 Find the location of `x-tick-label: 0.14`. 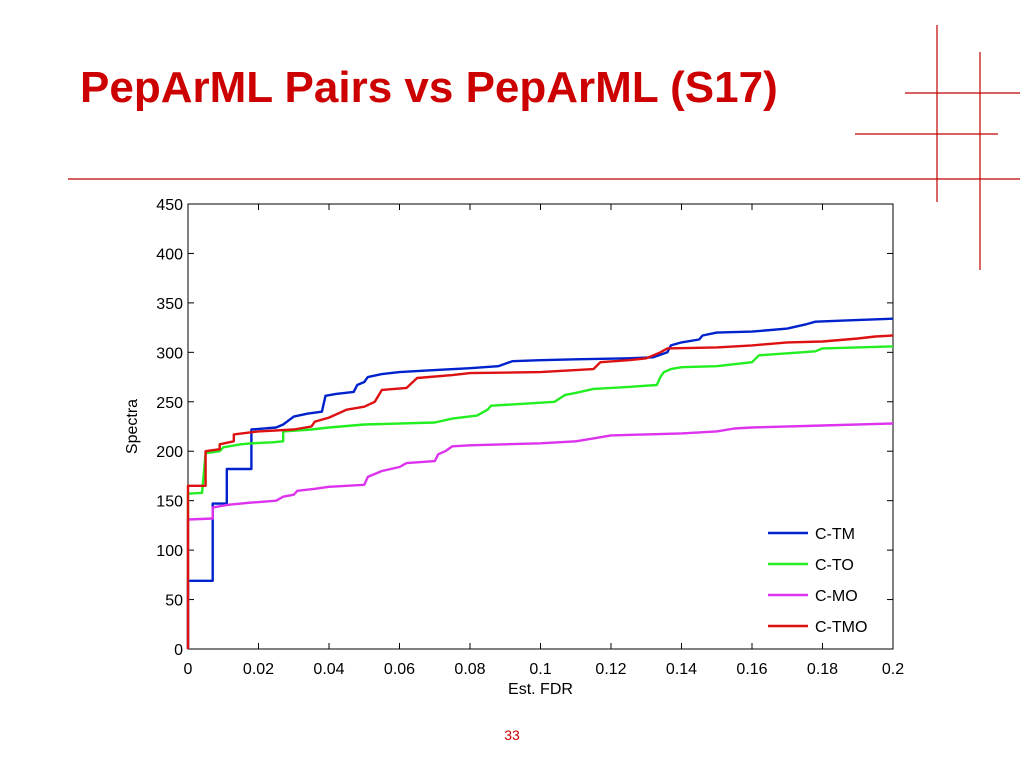

x-tick-label: 0.14 is located at coordinates (681, 669).